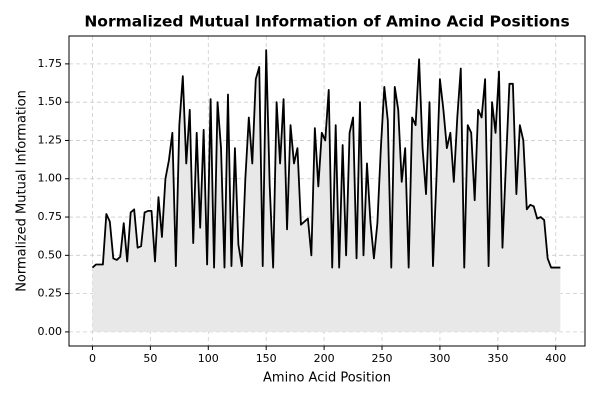  Describe the element at coordinates (50, 101) in the screenshot. I see `y-tick-label: 1.50` at that location.